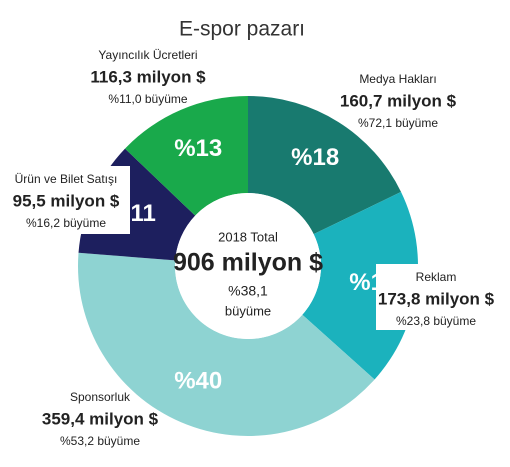  I want to click on segment-growth: %11,0 büyüme, so click(147, 99).